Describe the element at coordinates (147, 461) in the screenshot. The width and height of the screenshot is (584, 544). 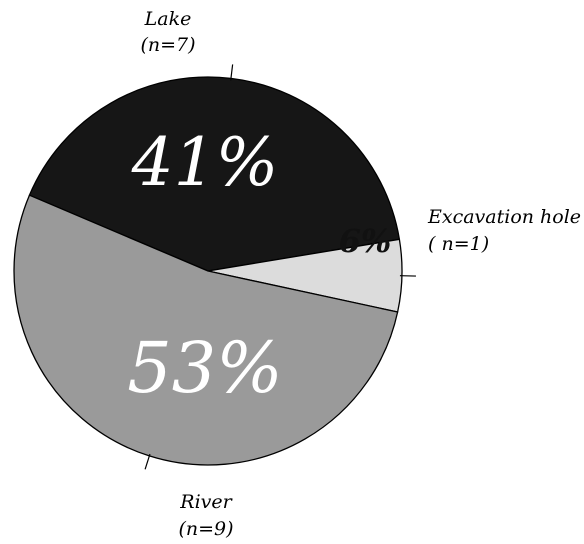
I see `leader-line-river` at that location.